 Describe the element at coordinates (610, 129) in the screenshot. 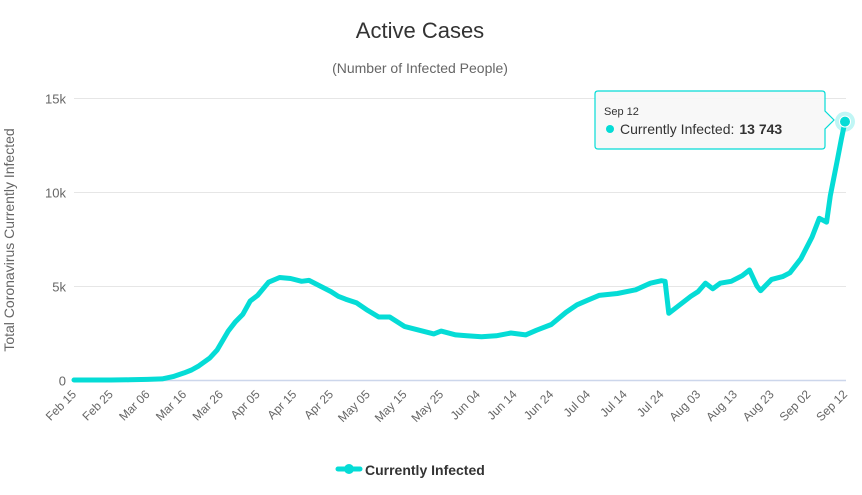

I see `tooltip-series-dot-icon` at that location.